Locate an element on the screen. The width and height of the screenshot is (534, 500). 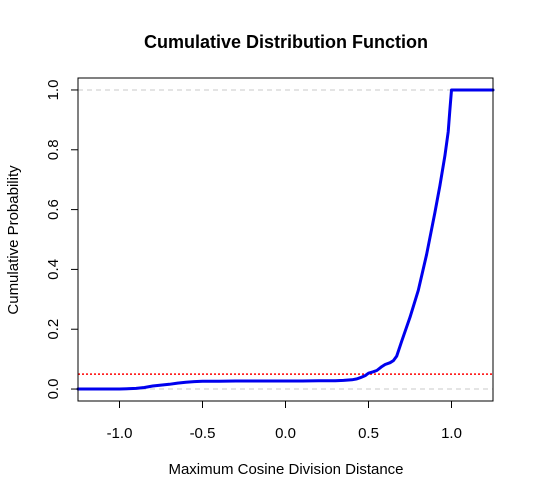
x-tick-label: -0.5 is located at coordinates (203, 433).